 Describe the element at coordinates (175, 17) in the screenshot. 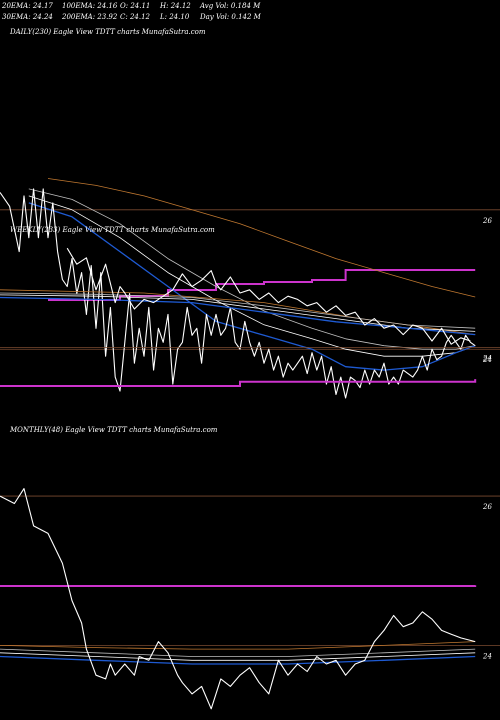

I see `stat-low: L: 24.10` at that location.